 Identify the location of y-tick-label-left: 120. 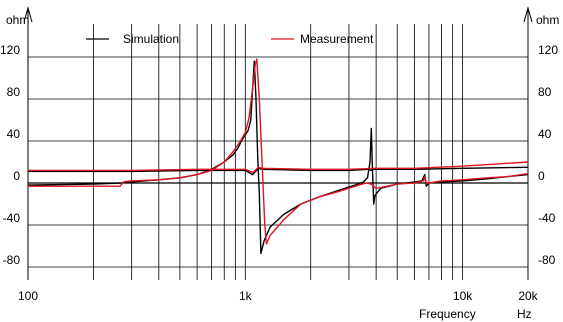
(10, 50).